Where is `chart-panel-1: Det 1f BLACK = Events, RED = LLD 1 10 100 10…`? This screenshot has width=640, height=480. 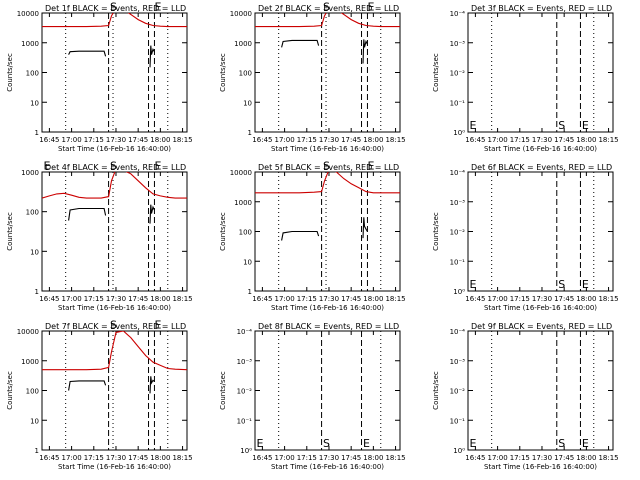 chart-panel-1: Det 1f BLACK = Events, RED = LLD 1 10 100 10… is located at coordinates (99, 77).